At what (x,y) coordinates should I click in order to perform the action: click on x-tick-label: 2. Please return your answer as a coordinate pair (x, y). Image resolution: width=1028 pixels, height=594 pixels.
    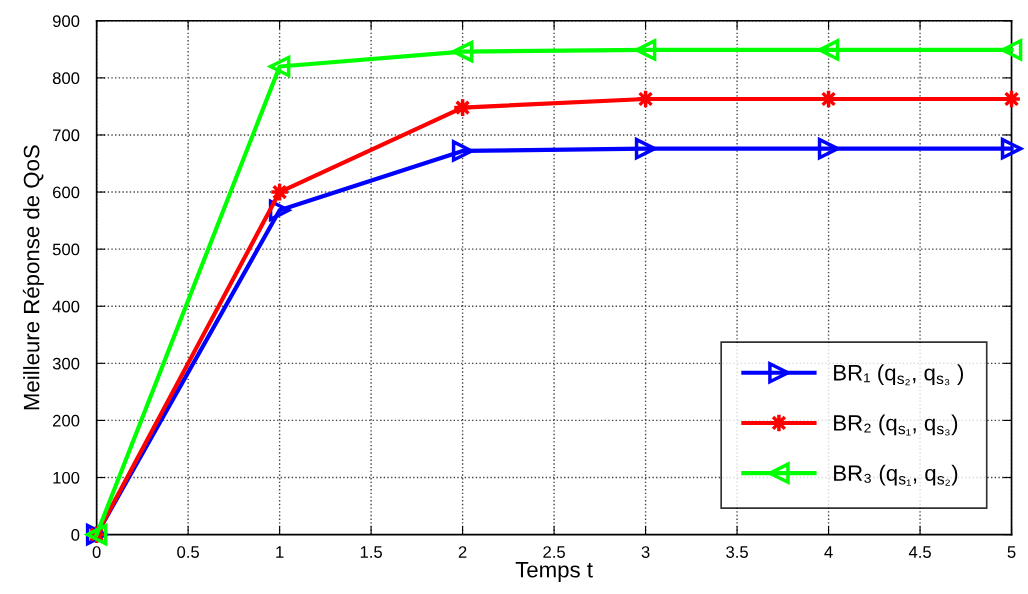
    Looking at the image, I should click on (462, 552).